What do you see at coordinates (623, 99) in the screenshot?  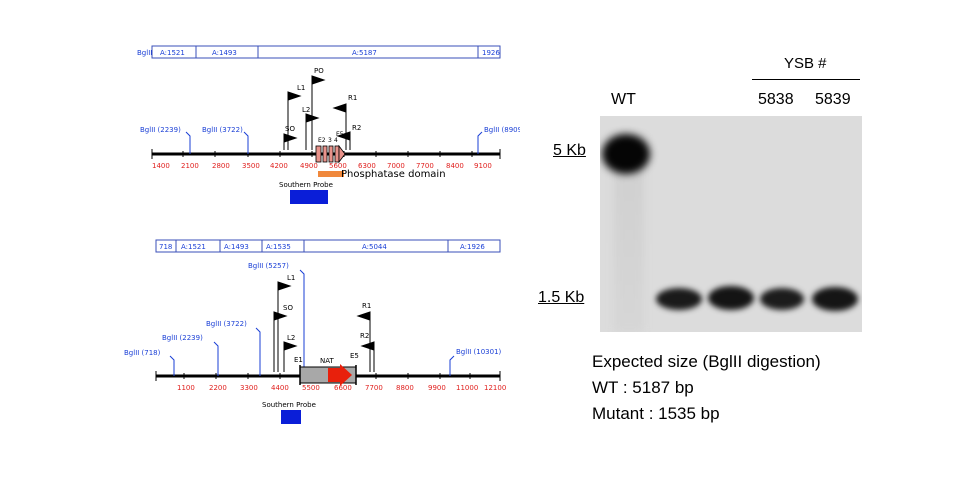 I see `lane-label-wt: WT` at bounding box center [623, 99].